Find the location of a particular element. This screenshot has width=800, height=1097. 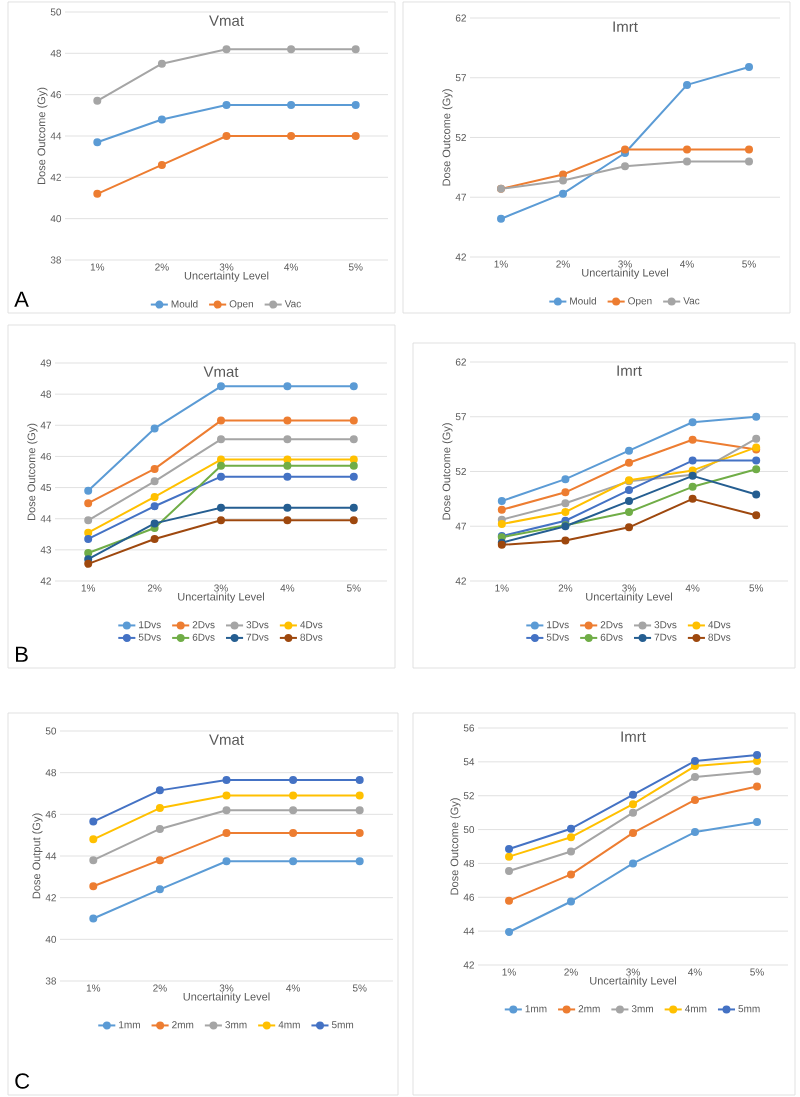

legend-label: 5mm is located at coordinates (342, 1025).